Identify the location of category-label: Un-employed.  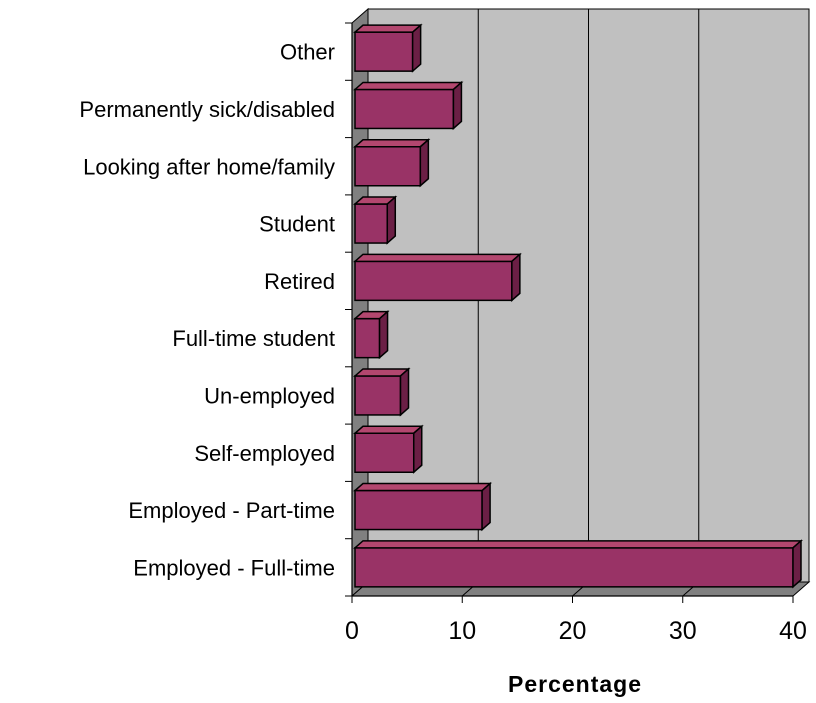
(269, 395).